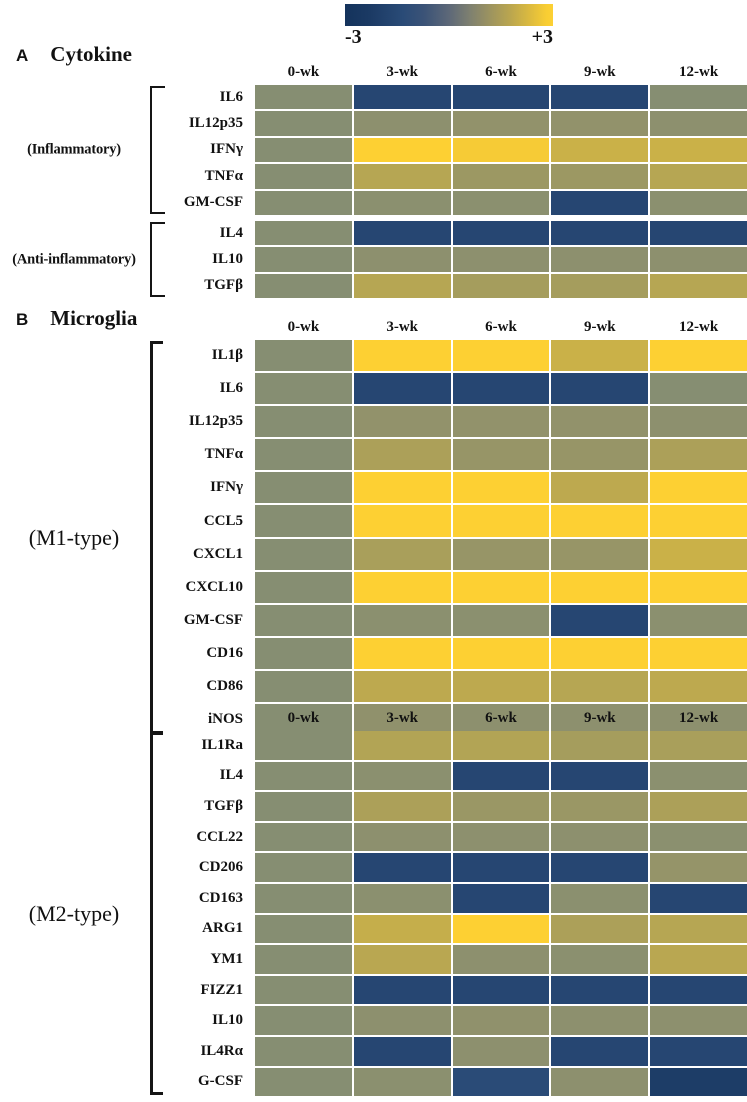 The image size is (747, 1102). What do you see at coordinates (303, 327) in the screenshot?
I see `column-header: 0-wk` at bounding box center [303, 327].